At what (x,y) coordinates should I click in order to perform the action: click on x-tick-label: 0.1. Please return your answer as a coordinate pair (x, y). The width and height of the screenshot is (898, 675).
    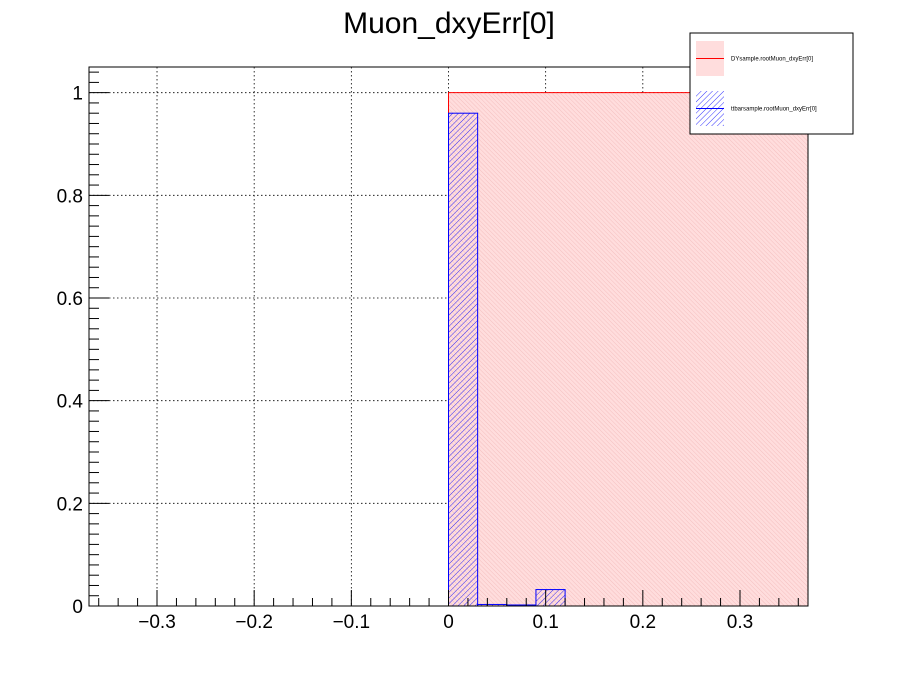
    Looking at the image, I should click on (545, 622).